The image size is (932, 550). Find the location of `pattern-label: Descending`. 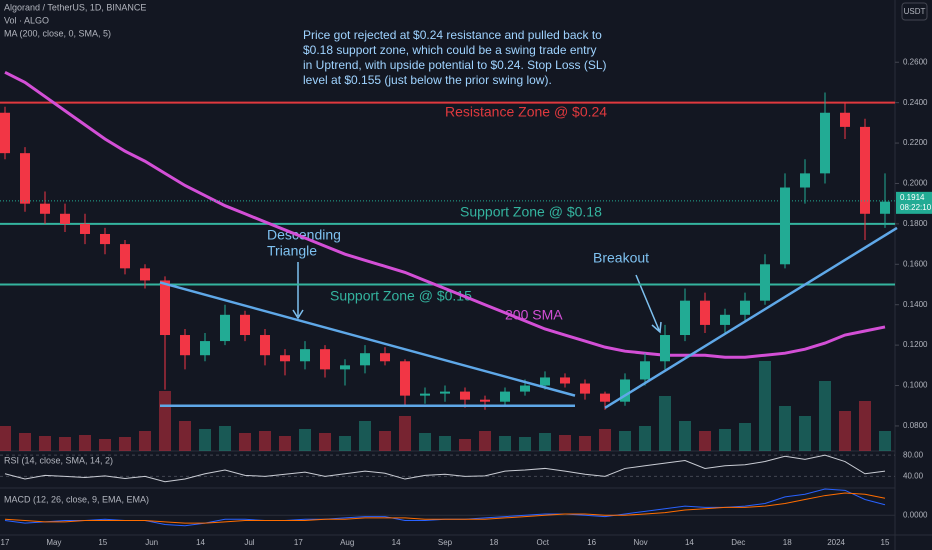

pattern-label: Descending is located at coordinates (304, 235).